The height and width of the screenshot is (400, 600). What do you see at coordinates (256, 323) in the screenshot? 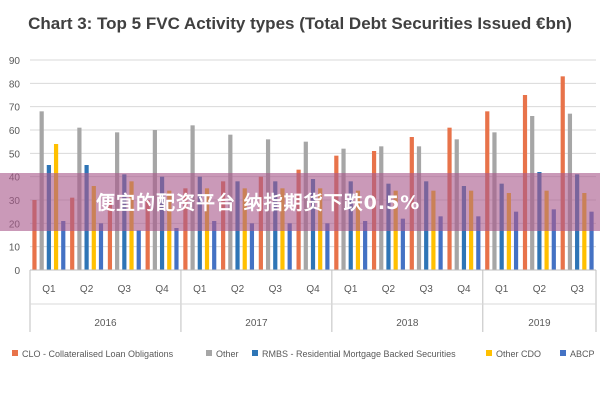
I see `year-label: 2017` at bounding box center [256, 323].